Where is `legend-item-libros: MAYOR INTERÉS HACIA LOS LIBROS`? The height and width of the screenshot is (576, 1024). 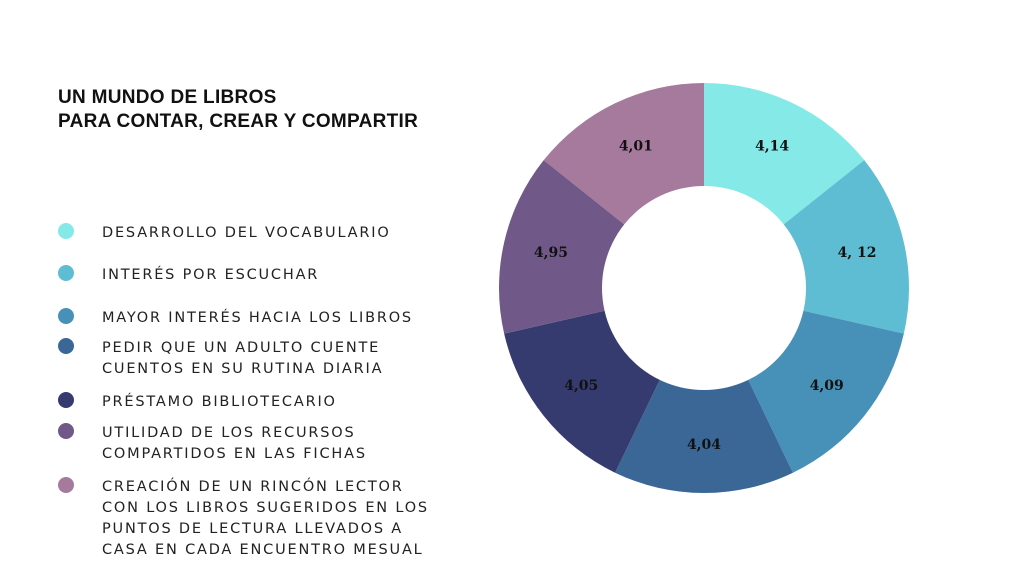
legend-item-libros: MAYOR INTERÉS HACIA LOS LIBROS is located at coordinates (235, 318).